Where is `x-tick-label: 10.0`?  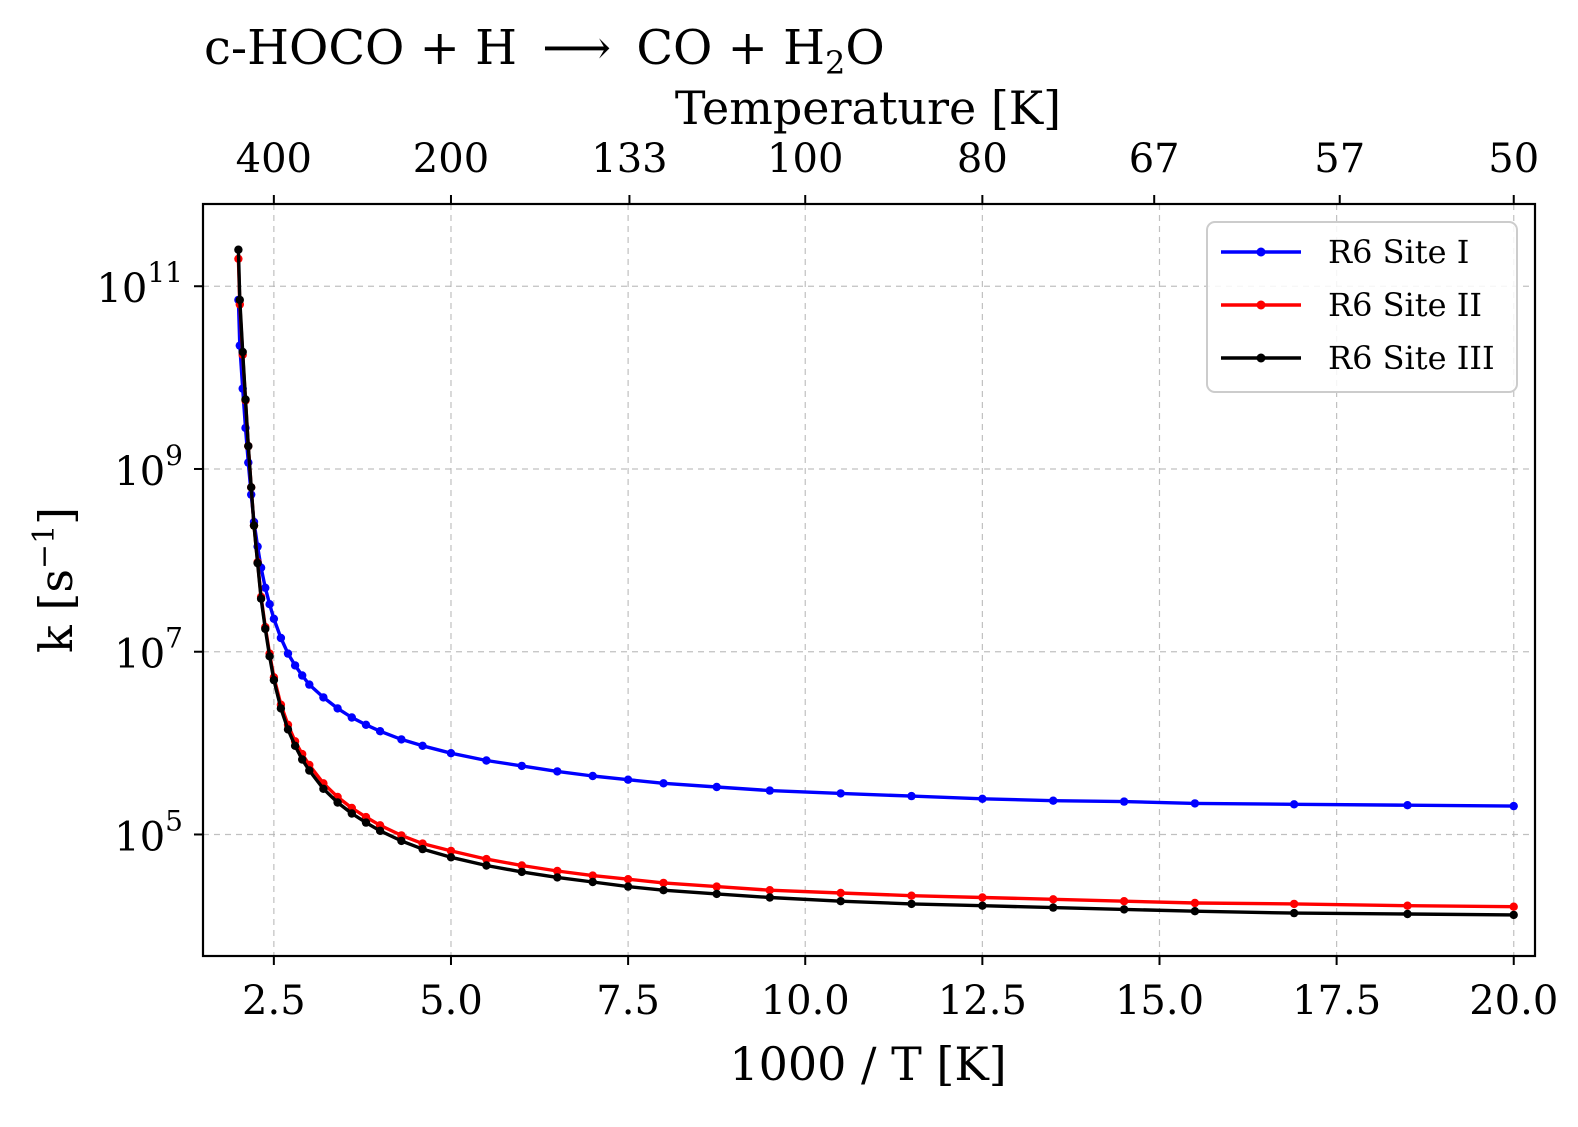 x-tick-label: 10.0 is located at coordinates (805, 1001).